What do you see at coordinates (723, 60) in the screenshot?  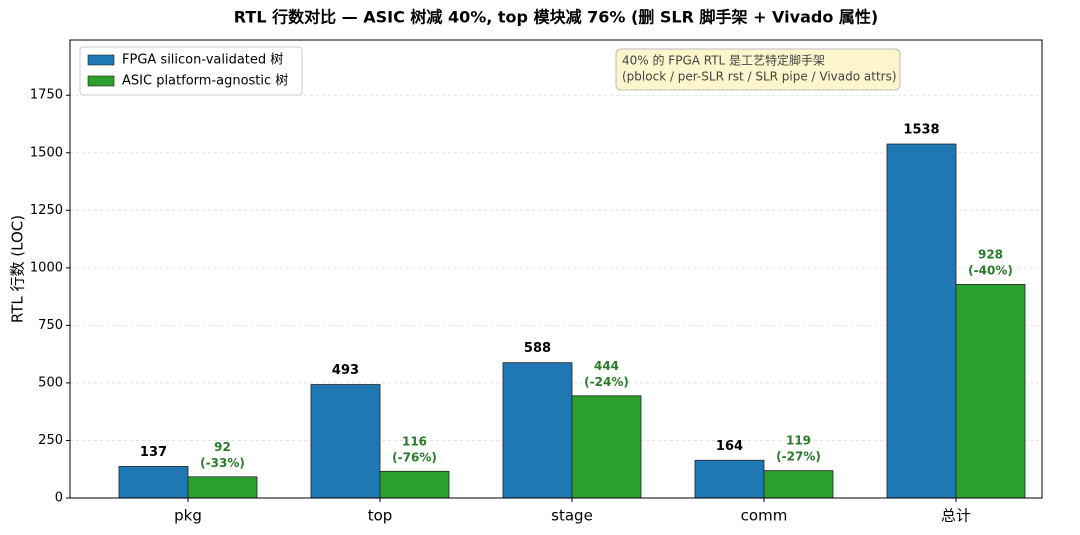 I see `annotation-text: 40% 的 FPGA RTL 是工艺特定脚手架` at bounding box center [723, 60].